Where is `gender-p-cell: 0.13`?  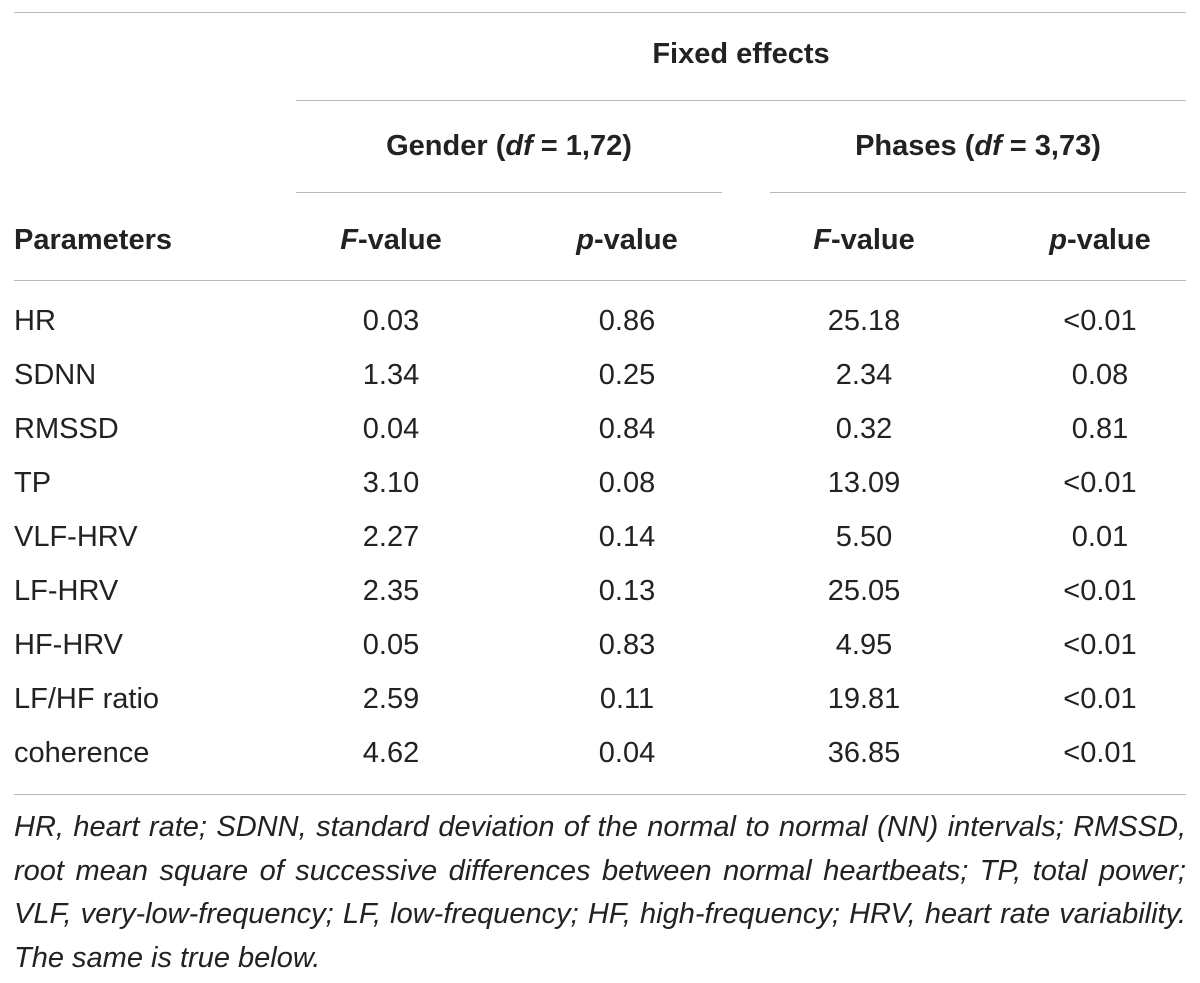
gender-p-cell: 0.13 is located at coordinates (627, 591).